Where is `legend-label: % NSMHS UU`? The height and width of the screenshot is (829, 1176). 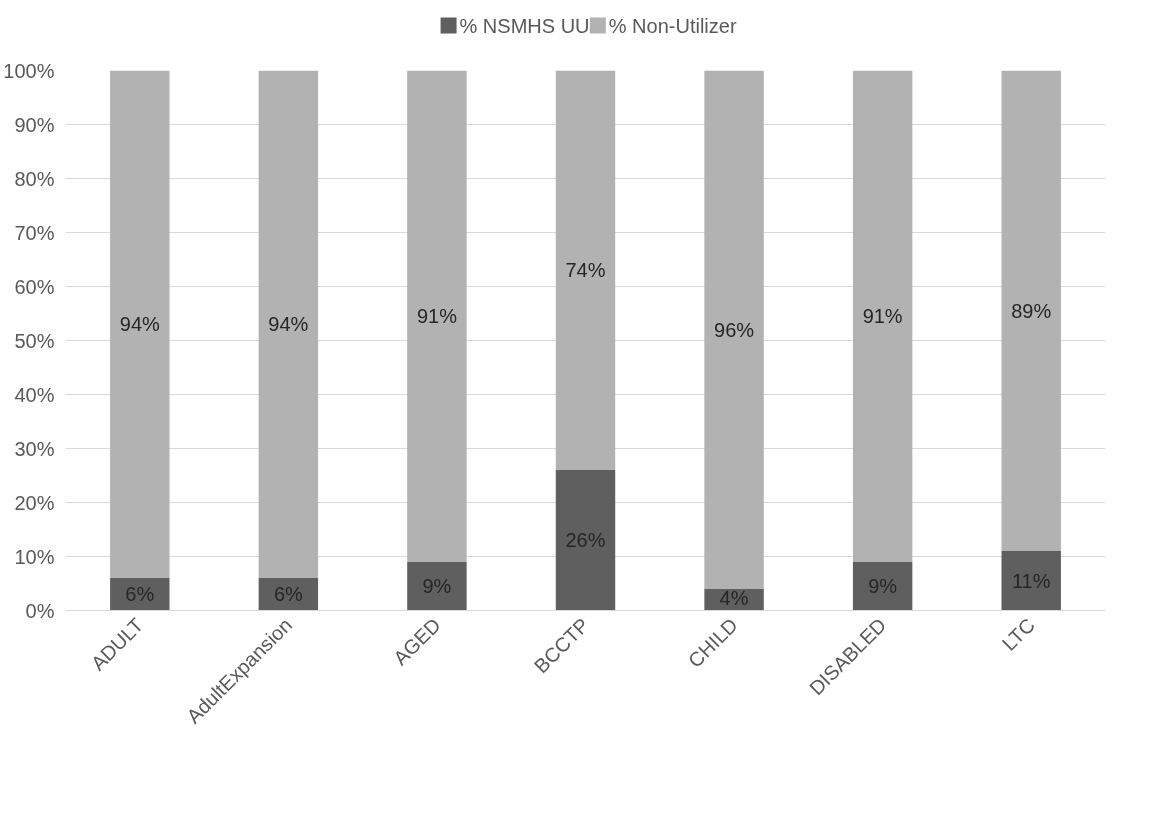 legend-label: % NSMHS UU is located at coordinates (524, 25).